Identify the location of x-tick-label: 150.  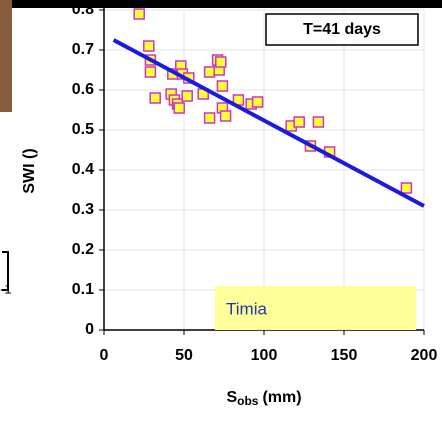
(344, 355).